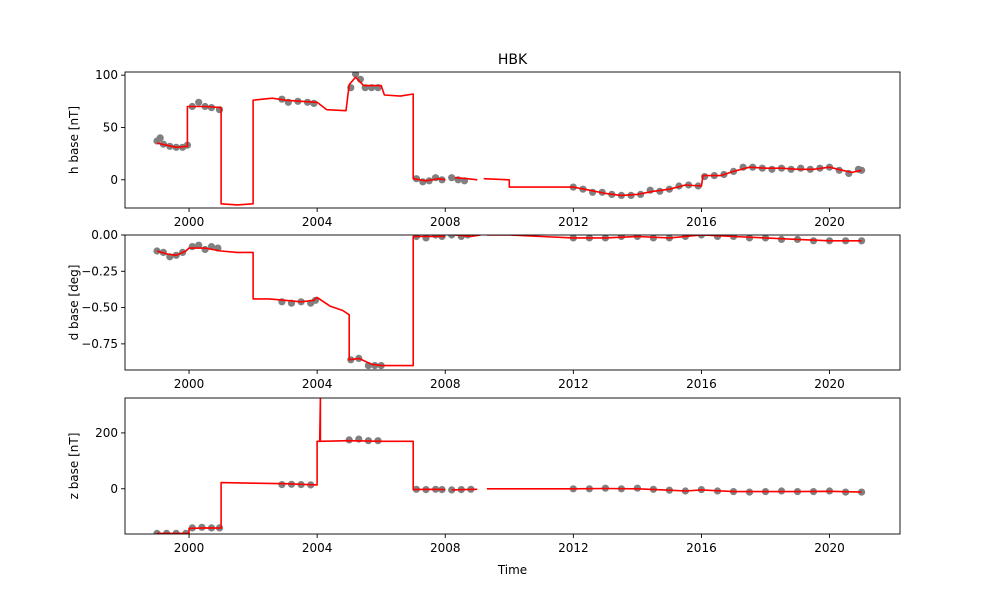 Image resolution: width=1000 pixels, height=600 pixels. I want to click on y-tick-label: −0.50, so click(99, 308).